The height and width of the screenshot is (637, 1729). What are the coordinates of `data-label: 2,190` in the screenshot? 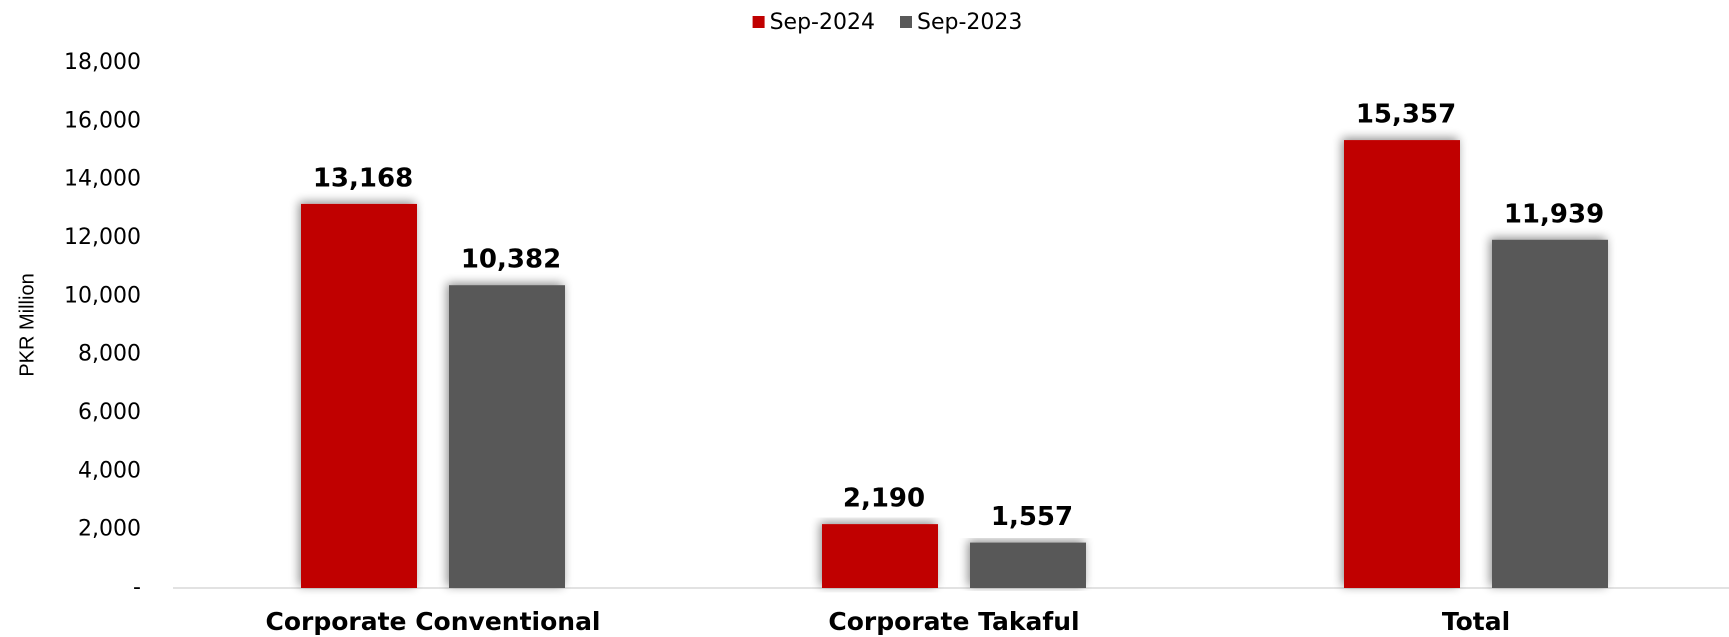 It's located at (884, 499).